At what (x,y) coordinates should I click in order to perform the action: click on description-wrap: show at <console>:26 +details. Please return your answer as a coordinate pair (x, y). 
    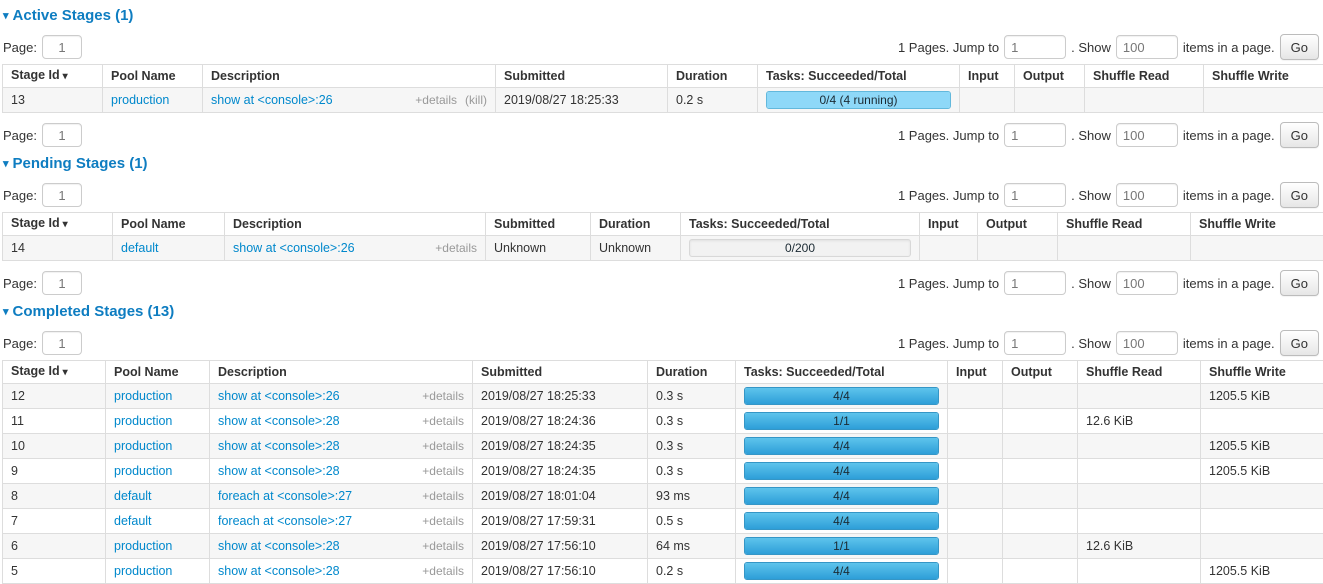
    Looking at the image, I should click on (341, 396).